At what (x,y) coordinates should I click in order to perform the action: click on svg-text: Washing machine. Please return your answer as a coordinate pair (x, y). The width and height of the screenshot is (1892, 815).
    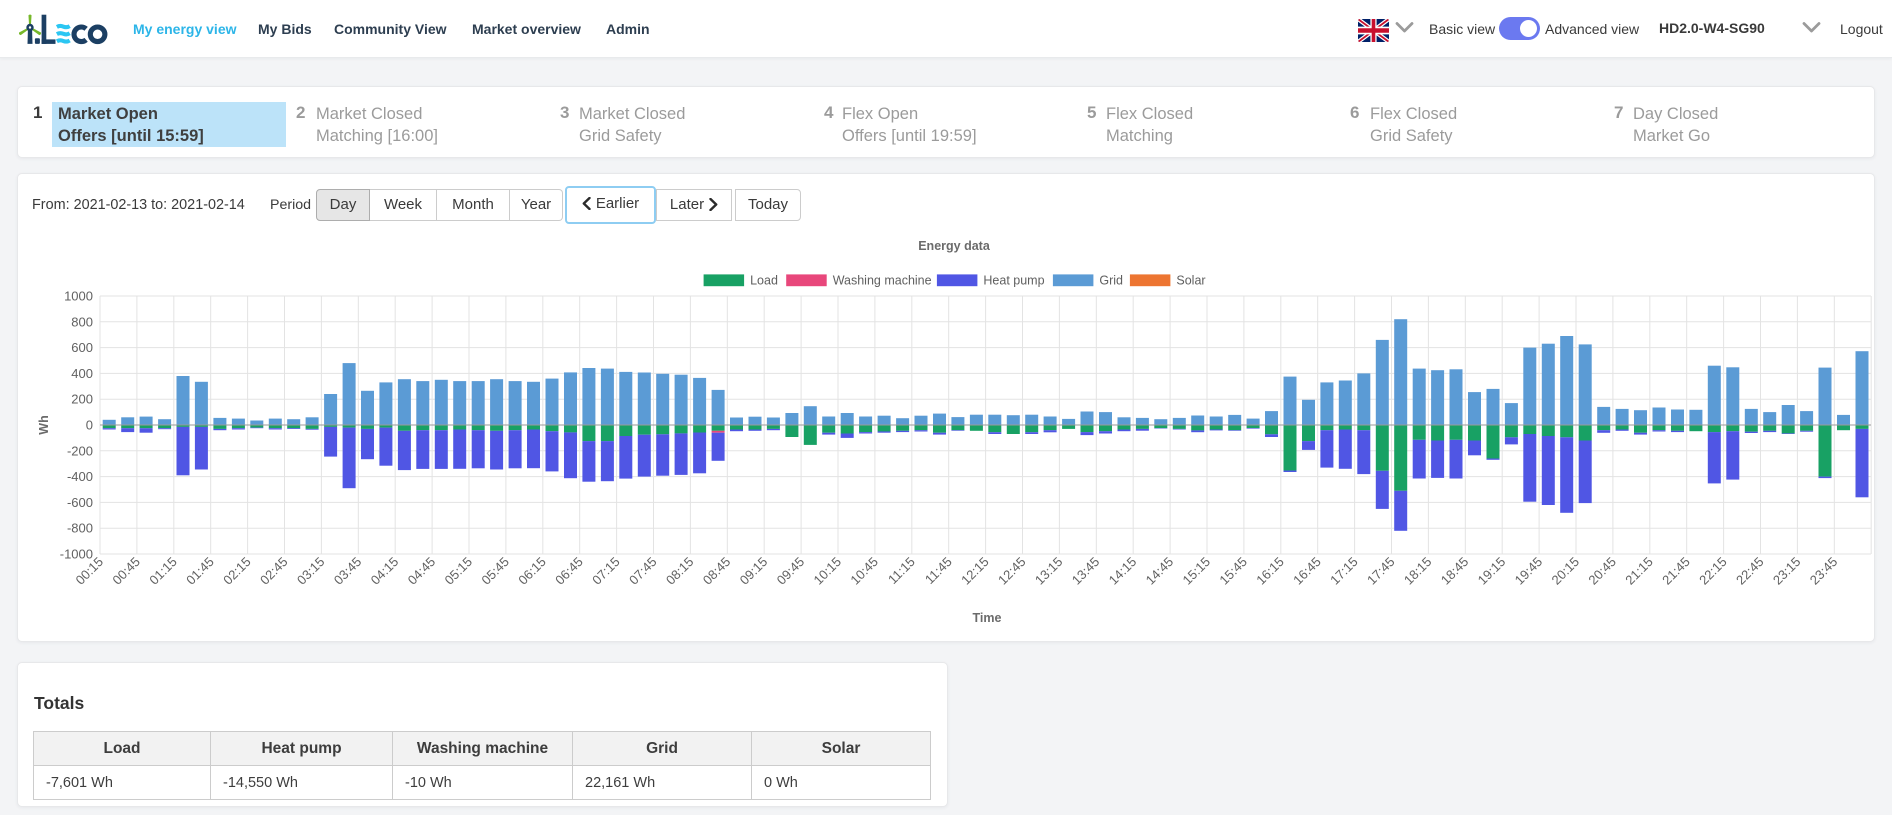
    Looking at the image, I should click on (882, 281).